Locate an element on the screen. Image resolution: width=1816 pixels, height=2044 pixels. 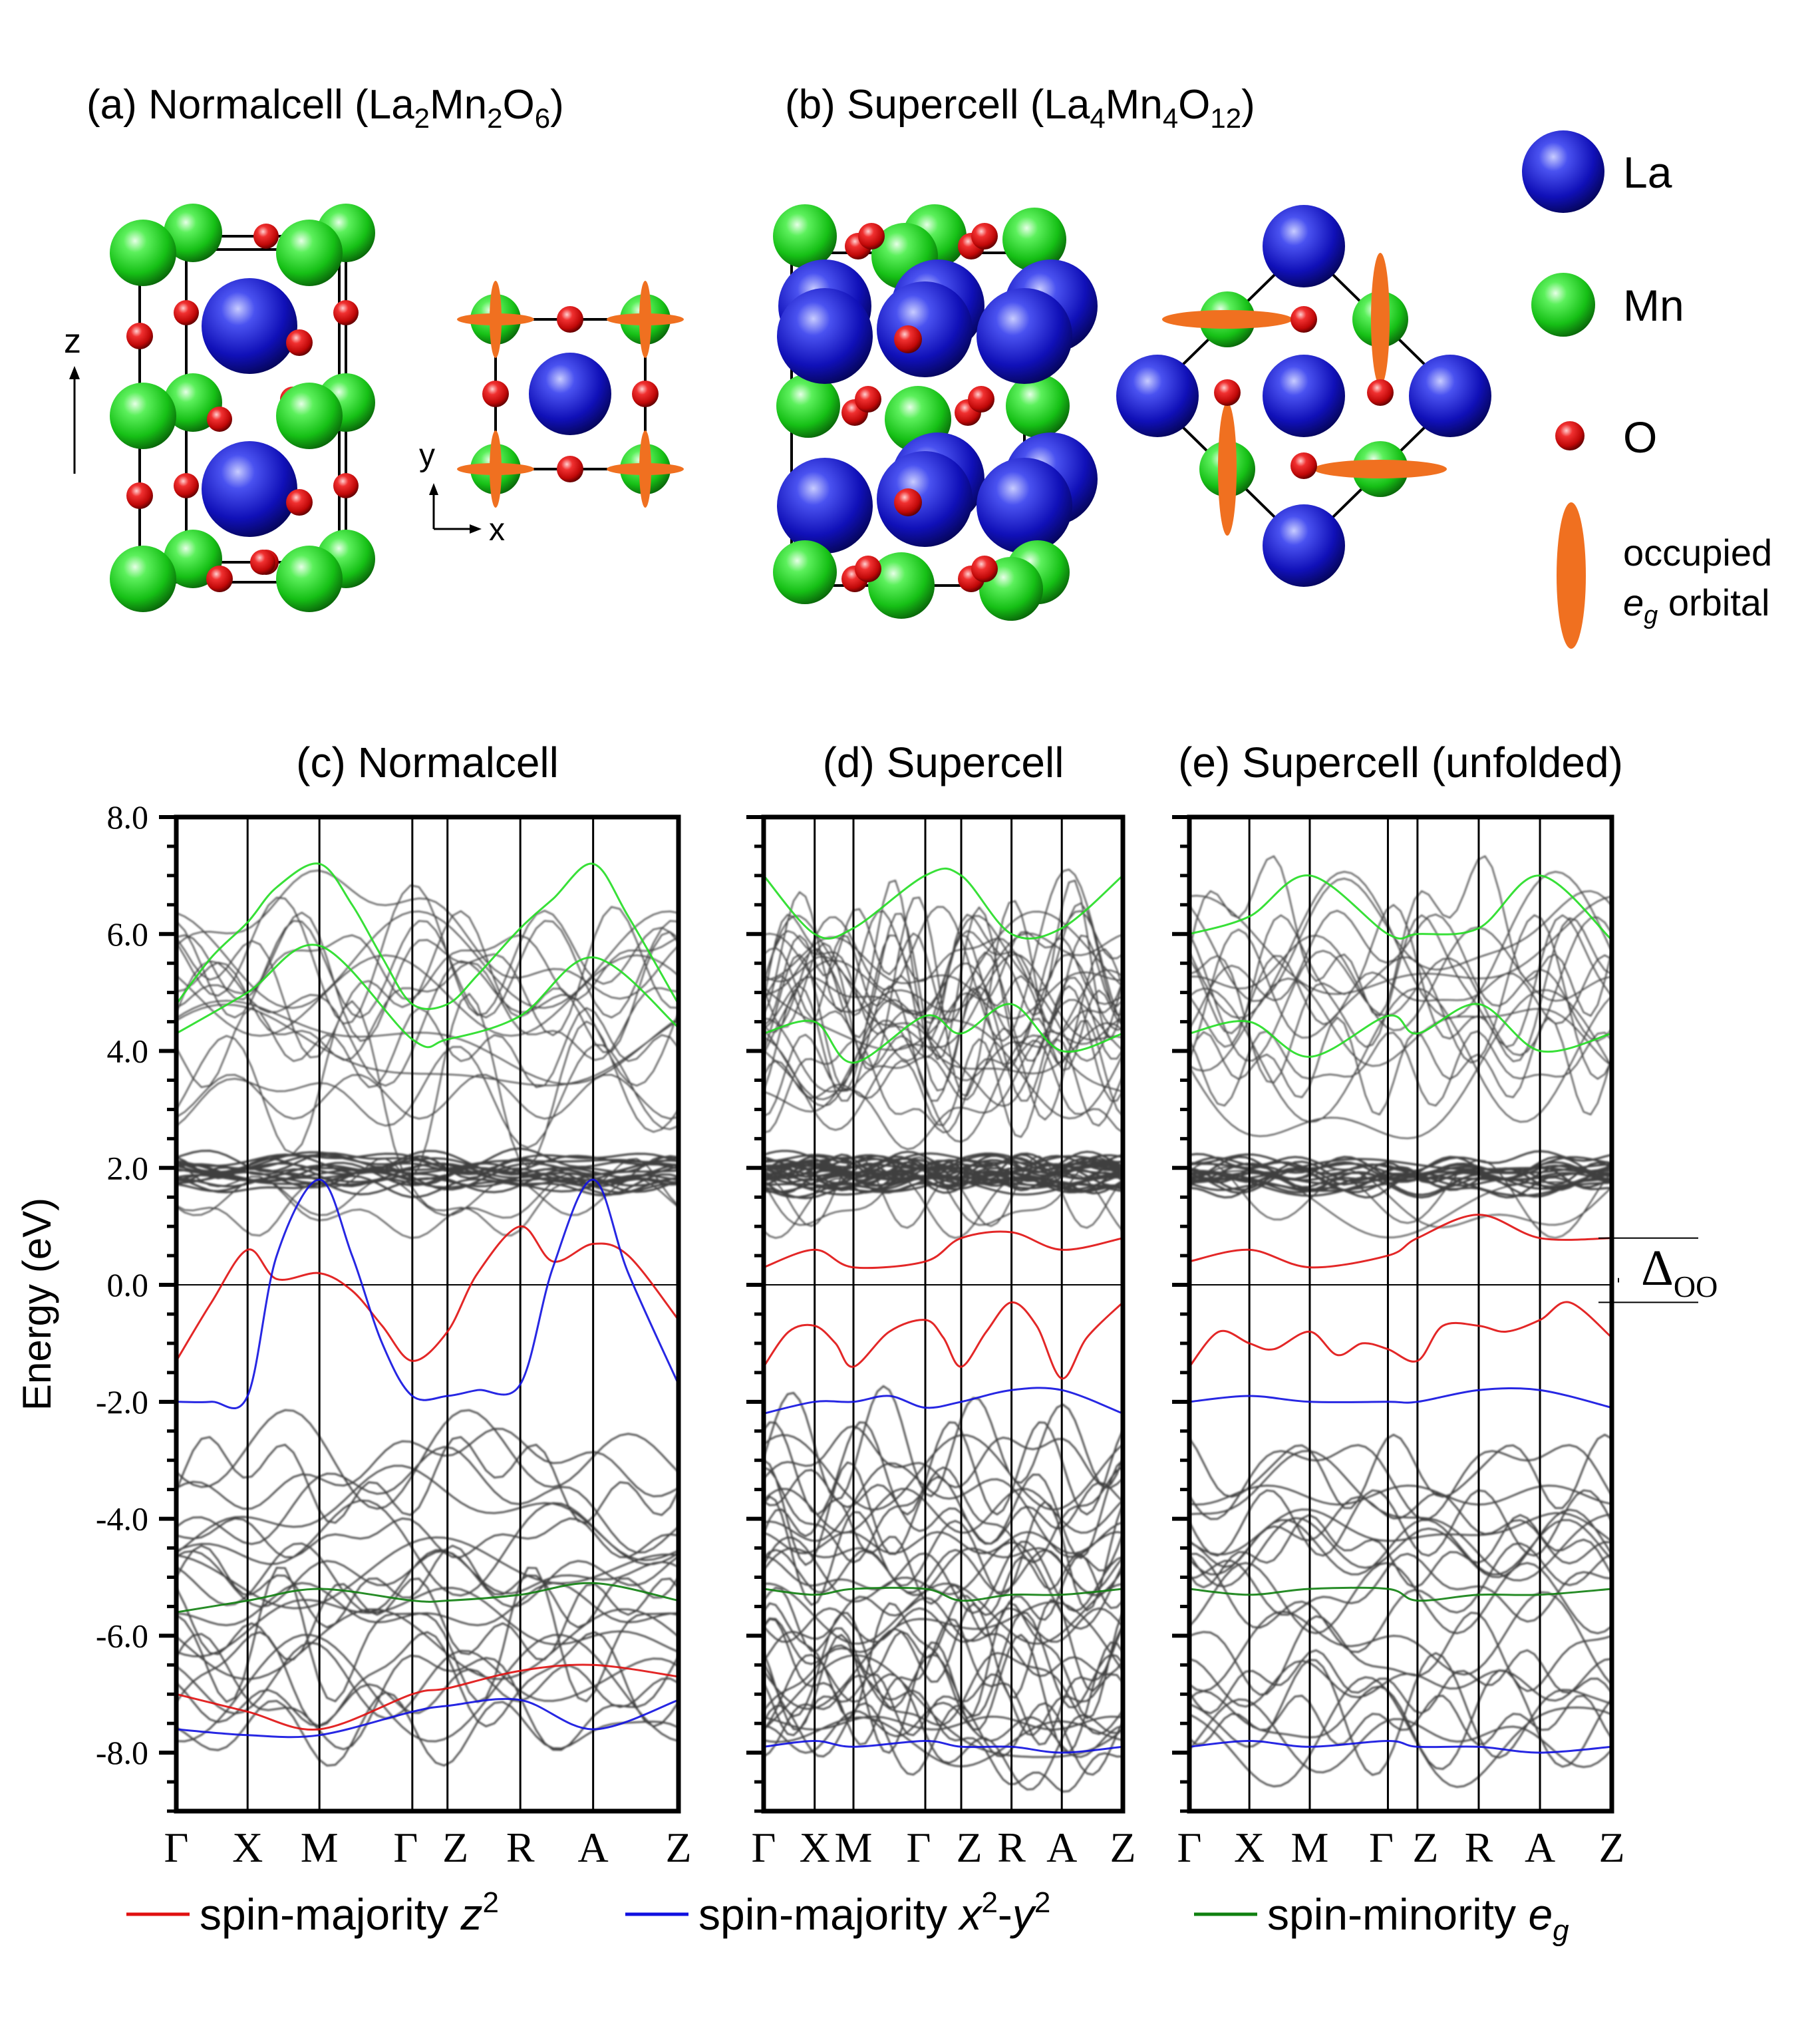
legend-orbital-symbol is located at coordinates (1571, 575).